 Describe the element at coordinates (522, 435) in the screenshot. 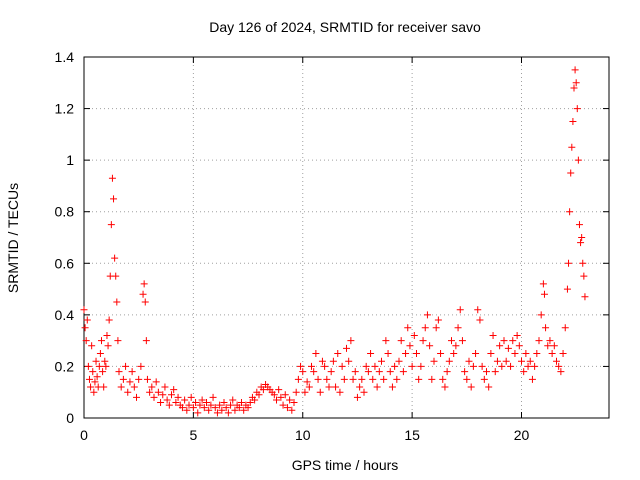

I see `x-tick-label: 20` at that location.